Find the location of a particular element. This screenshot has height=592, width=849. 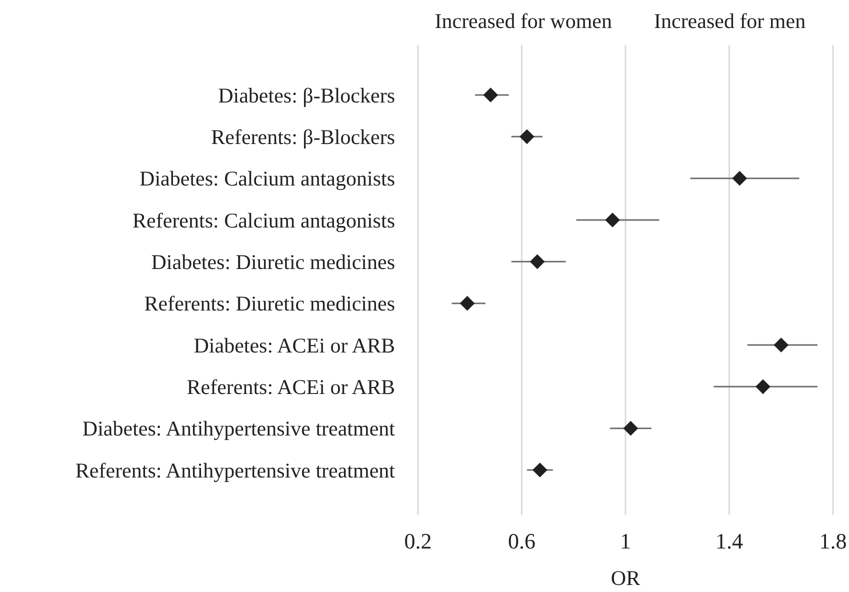

y-tick-label: Diabetes: ACEi or ARB is located at coordinates (294, 345).